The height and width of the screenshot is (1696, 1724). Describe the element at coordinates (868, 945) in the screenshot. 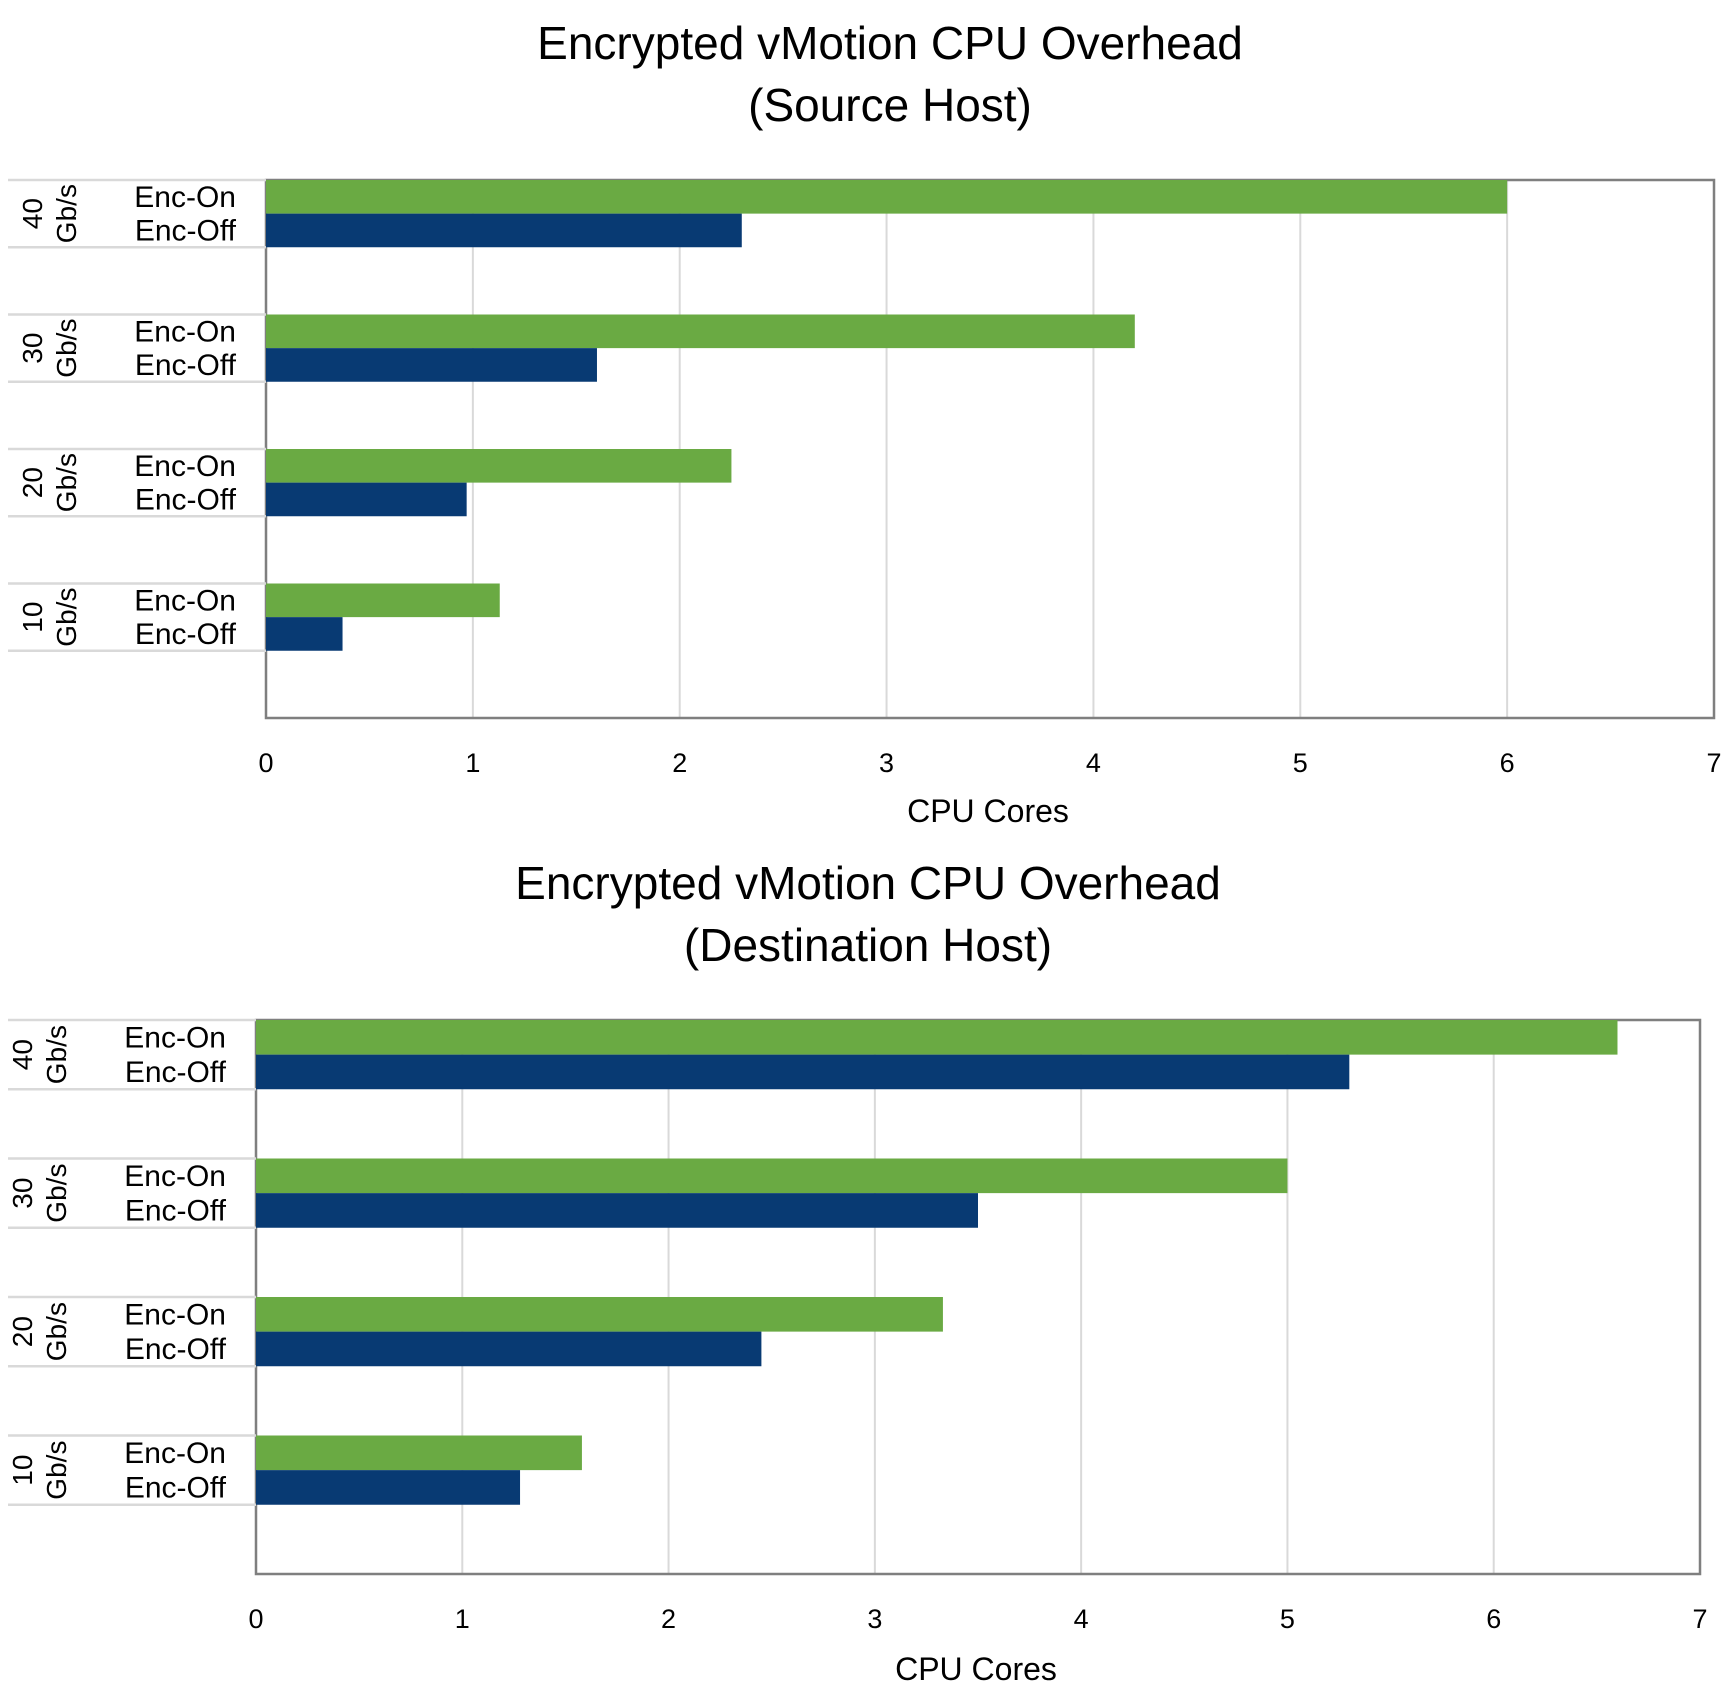

I see `chart-subtitle-line: (Destination Host)` at that location.